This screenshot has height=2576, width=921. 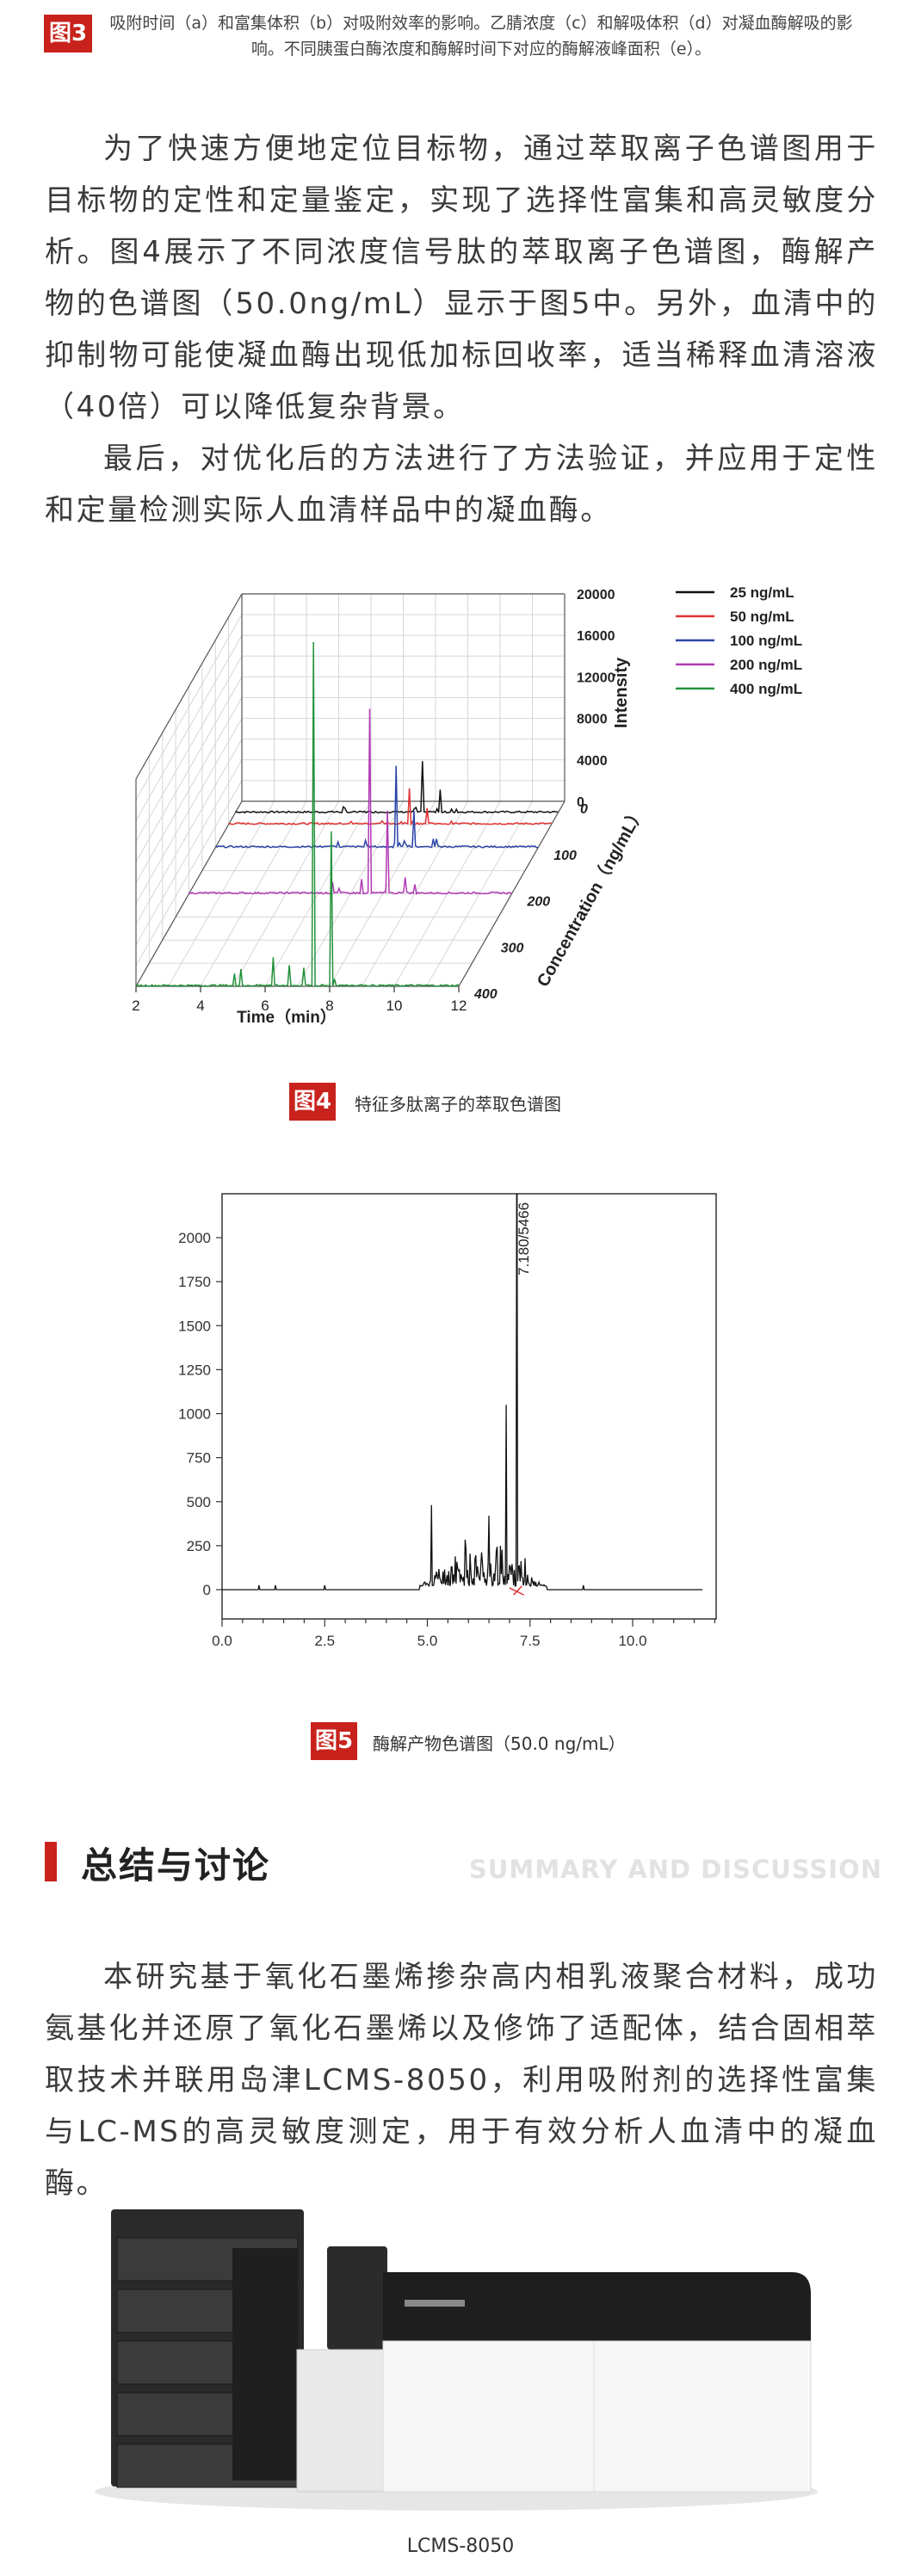 What do you see at coordinates (460, 2546) in the screenshot?
I see `image-caption: LCMS-8050` at bounding box center [460, 2546].